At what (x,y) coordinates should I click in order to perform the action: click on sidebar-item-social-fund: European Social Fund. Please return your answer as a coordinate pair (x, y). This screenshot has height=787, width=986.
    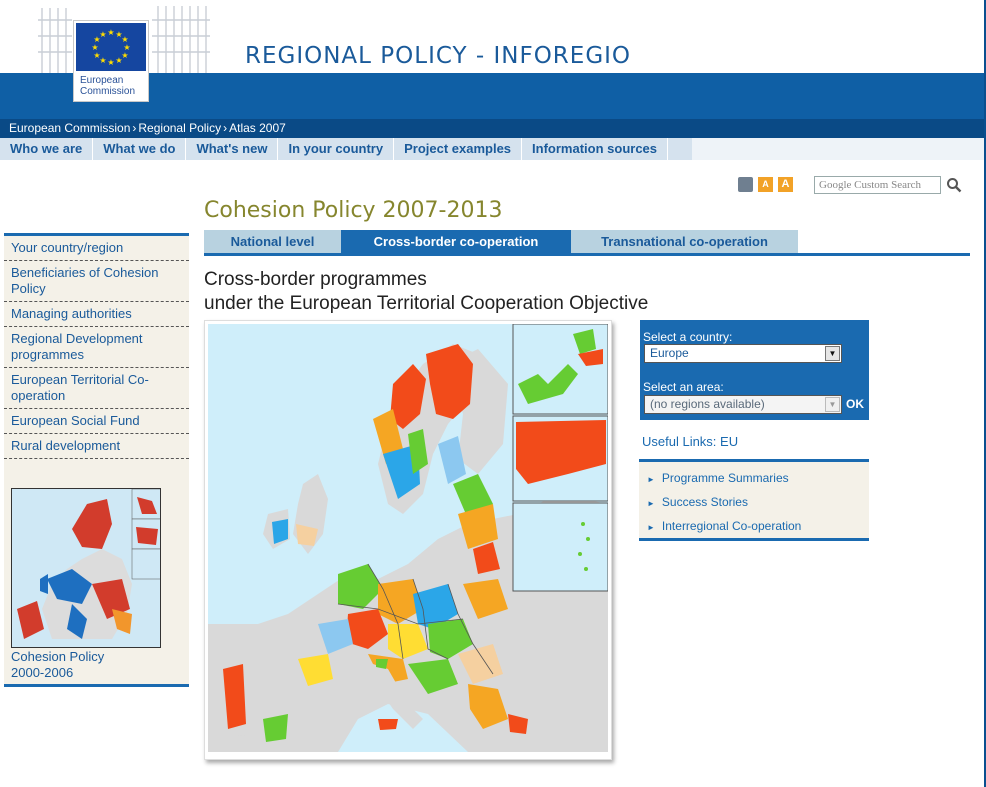
    Looking at the image, I should click on (96, 421).